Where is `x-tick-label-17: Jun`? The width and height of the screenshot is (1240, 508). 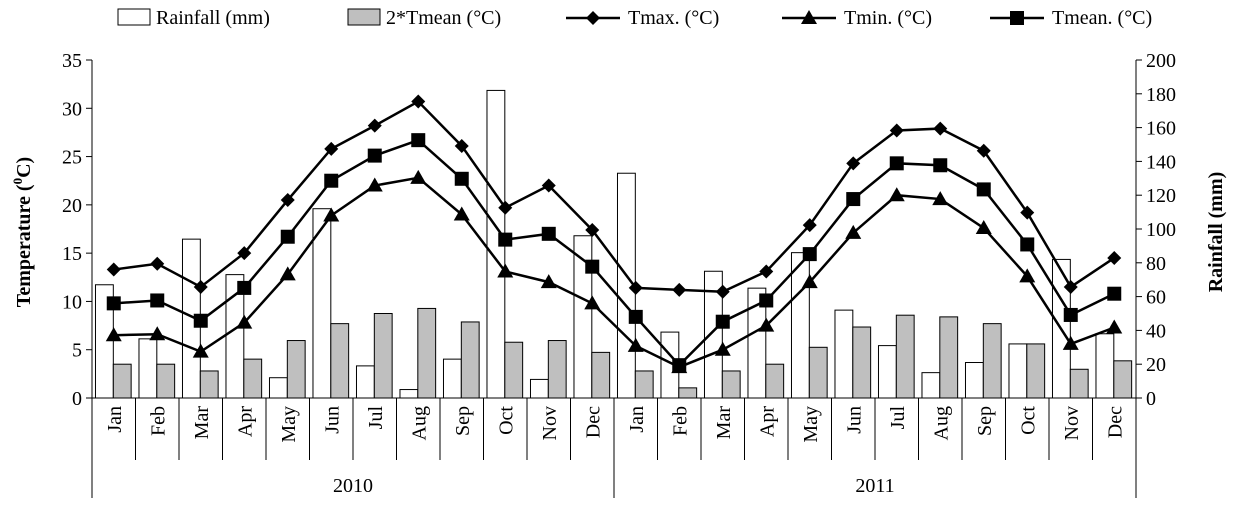
x-tick-label-17: Jun is located at coordinates (854, 420).